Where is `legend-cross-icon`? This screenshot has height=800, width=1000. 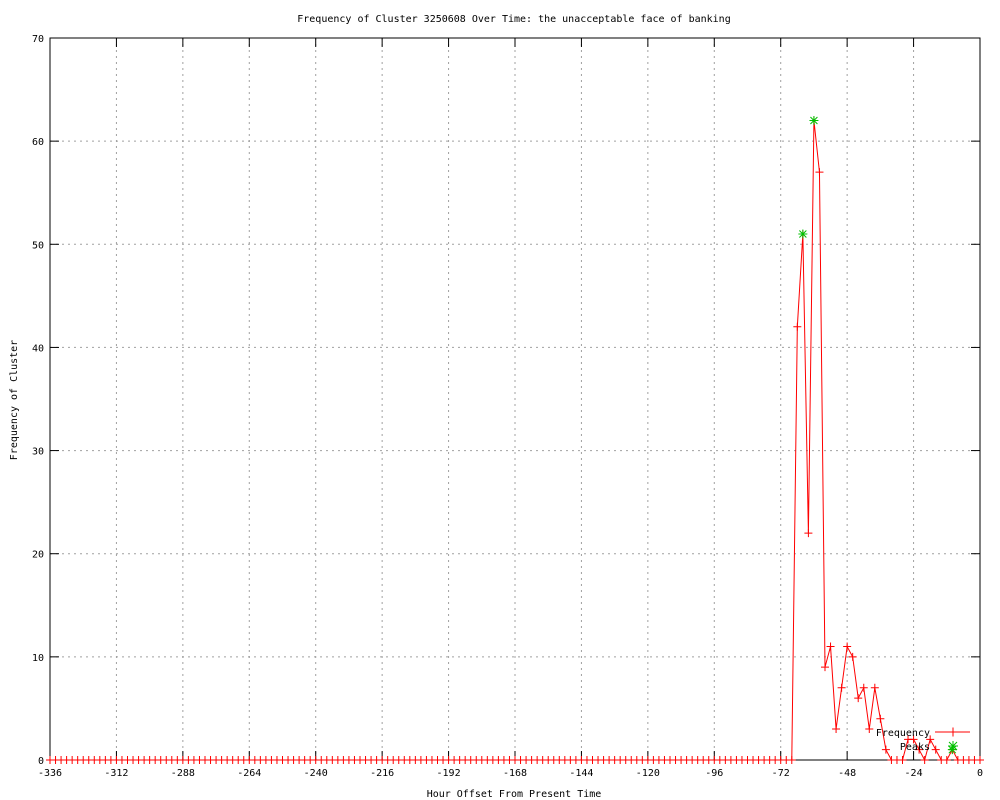 legend-cross-icon is located at coordinates (953, 732).